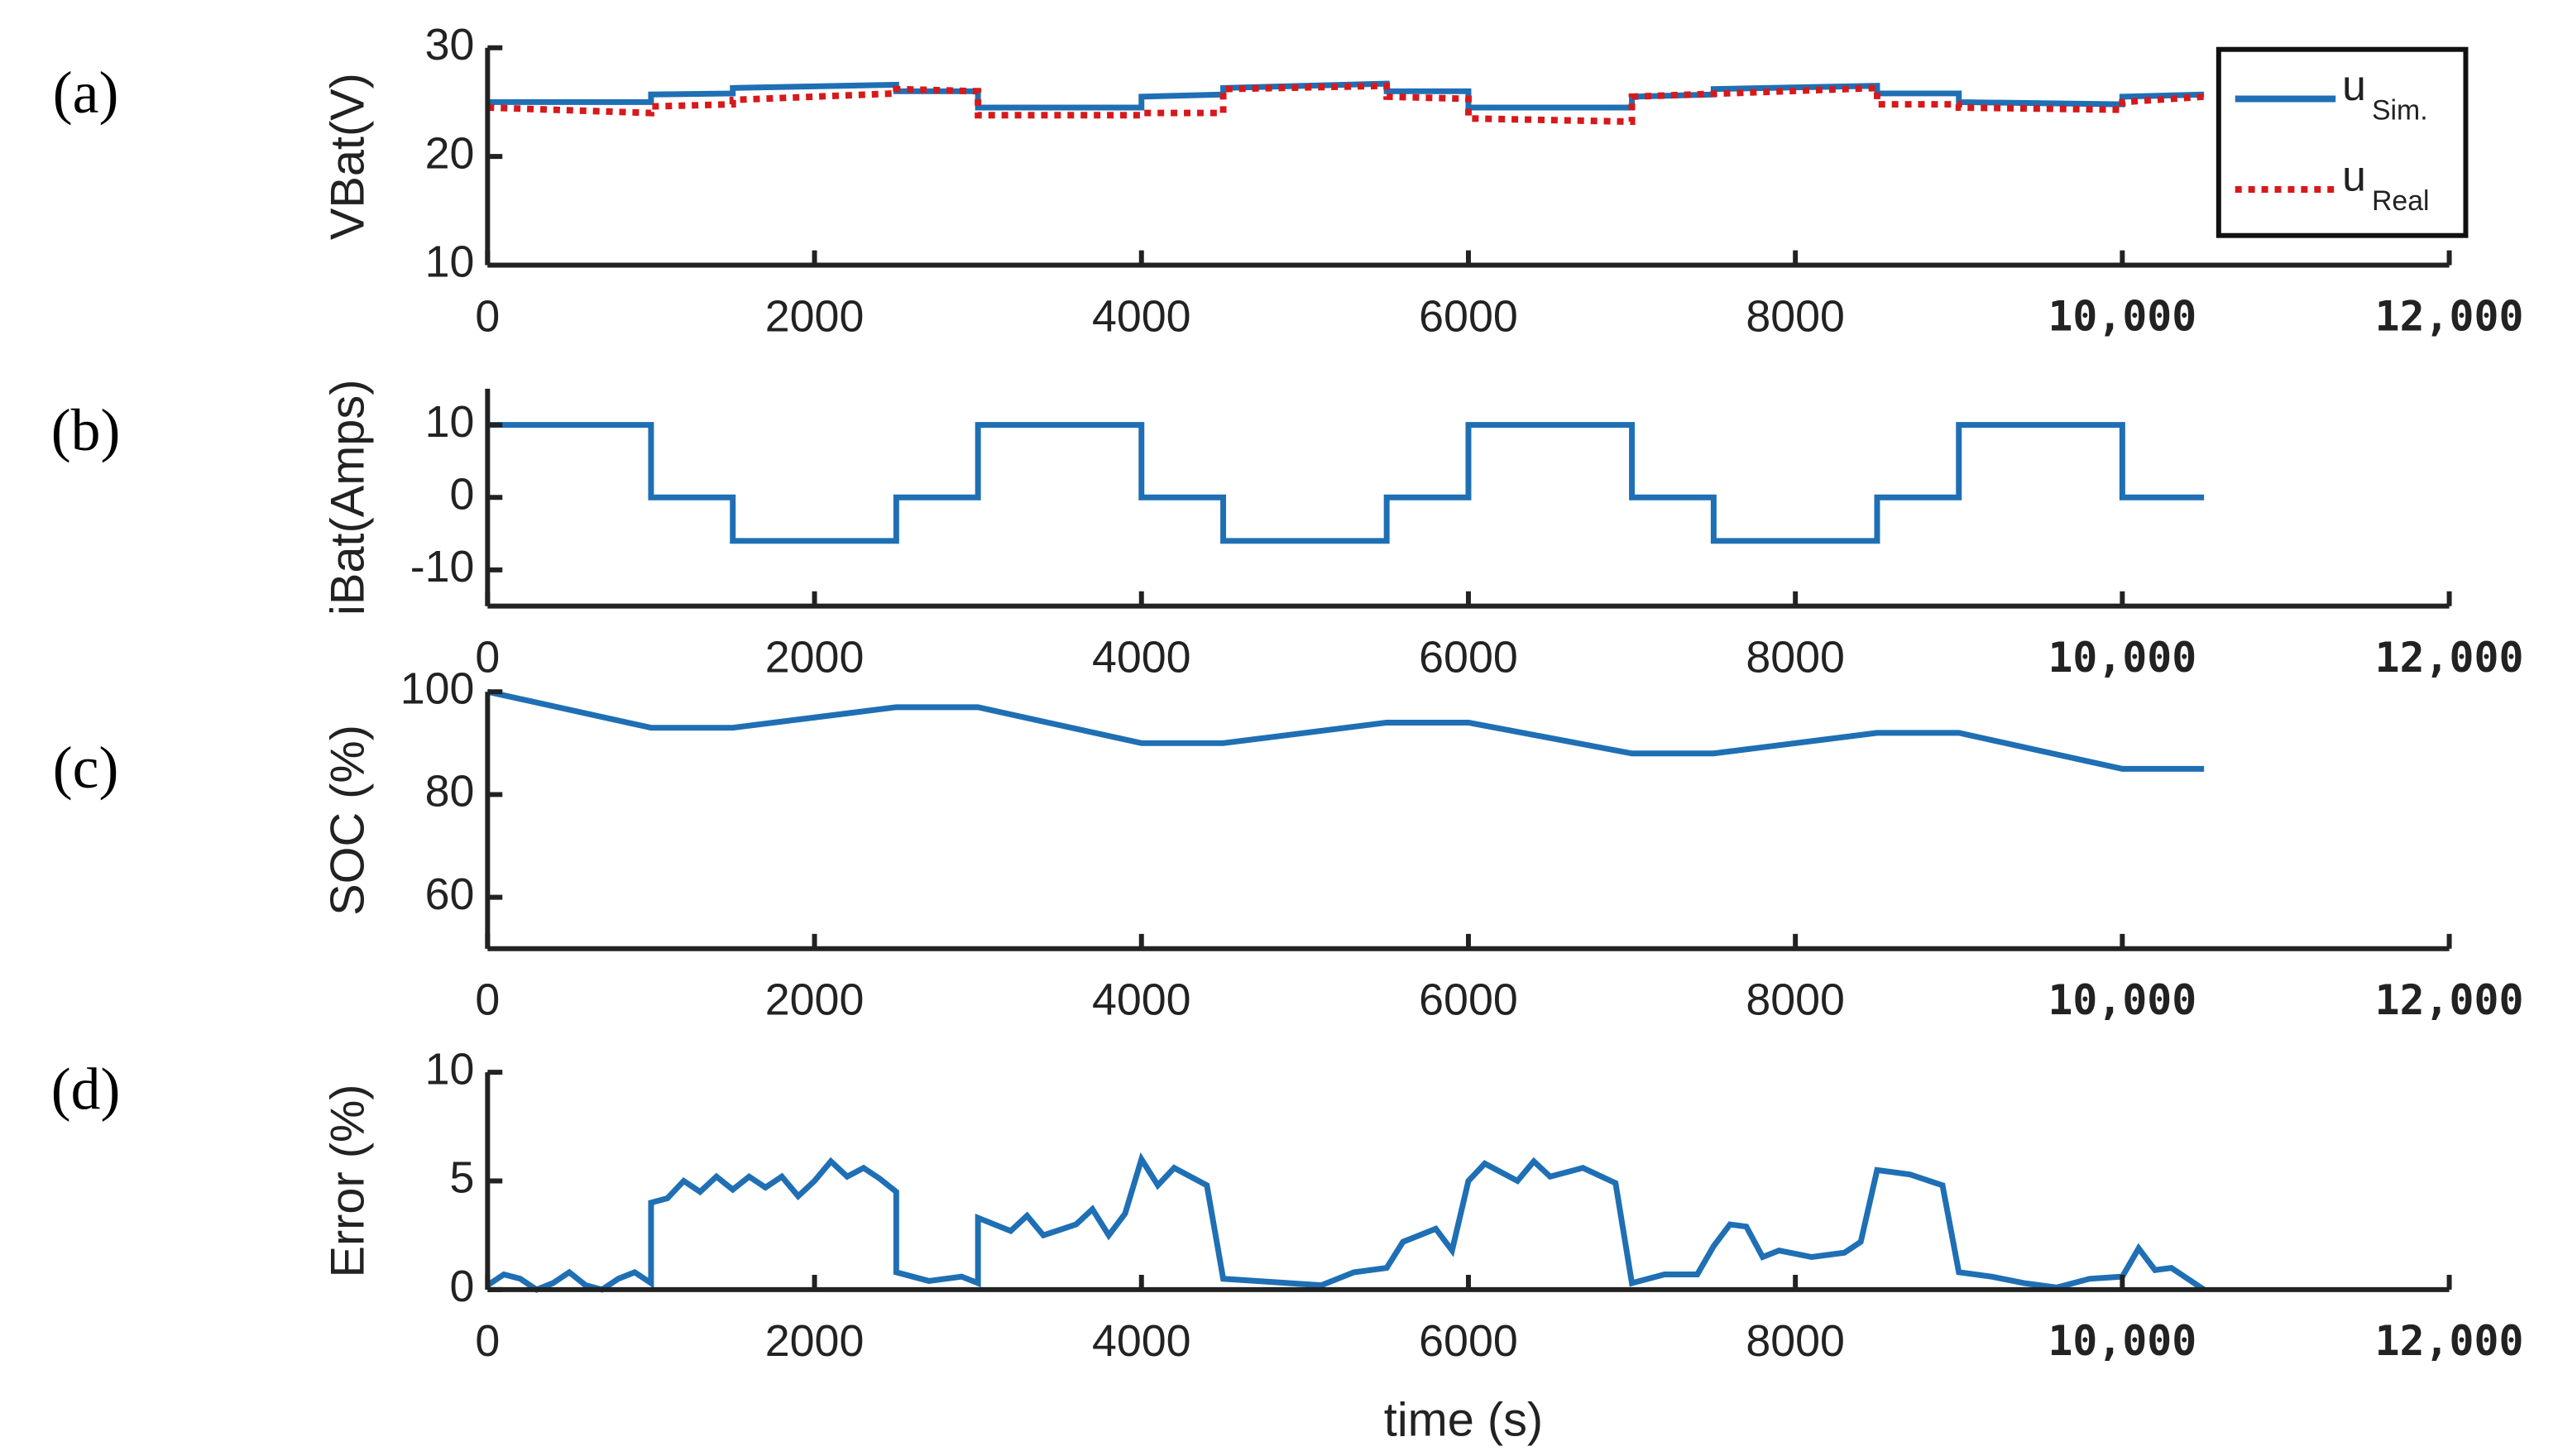 Image resolution: width=2558 pixels, height=1456 pixels. Describe the element at coordinates (2400, 110) in the screenshot. I see `legend-subscript: Sim.` at that location.